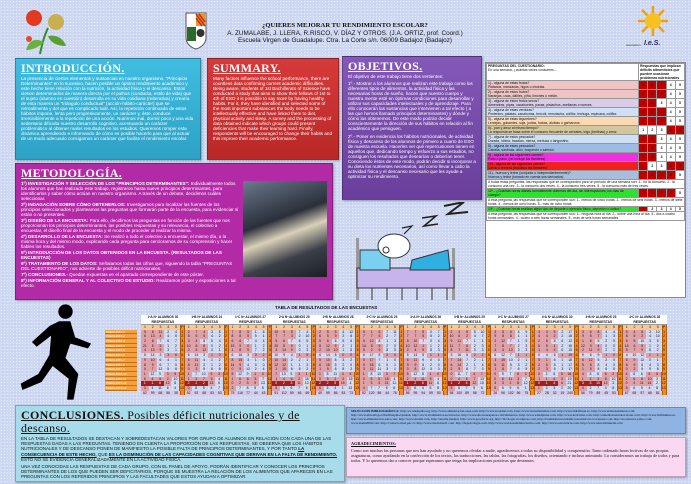 The width and height of the screenshot is (691, 484). What do you see at coordinates (425, 393) in the screenshot?
I see `totals-row: 56 99 94 59 50` at bounding box center [425, 393].